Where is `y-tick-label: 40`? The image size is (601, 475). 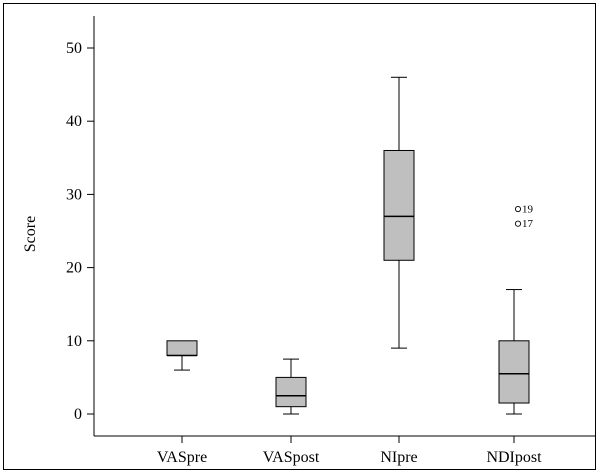
y-tick-label: 40 is located at coordinates (74, 121).